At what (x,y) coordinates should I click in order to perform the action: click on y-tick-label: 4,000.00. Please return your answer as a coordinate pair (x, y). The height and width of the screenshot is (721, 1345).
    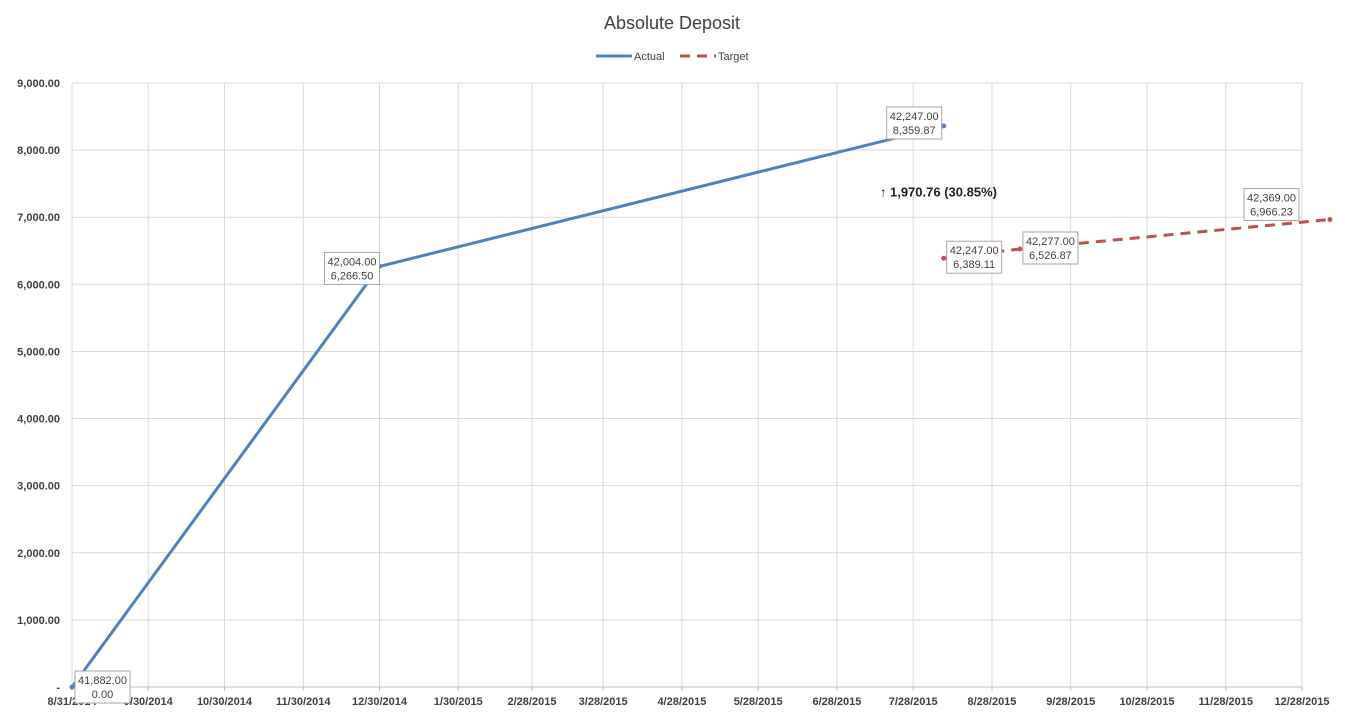
    Looking at the image, I should click on (38, 420).